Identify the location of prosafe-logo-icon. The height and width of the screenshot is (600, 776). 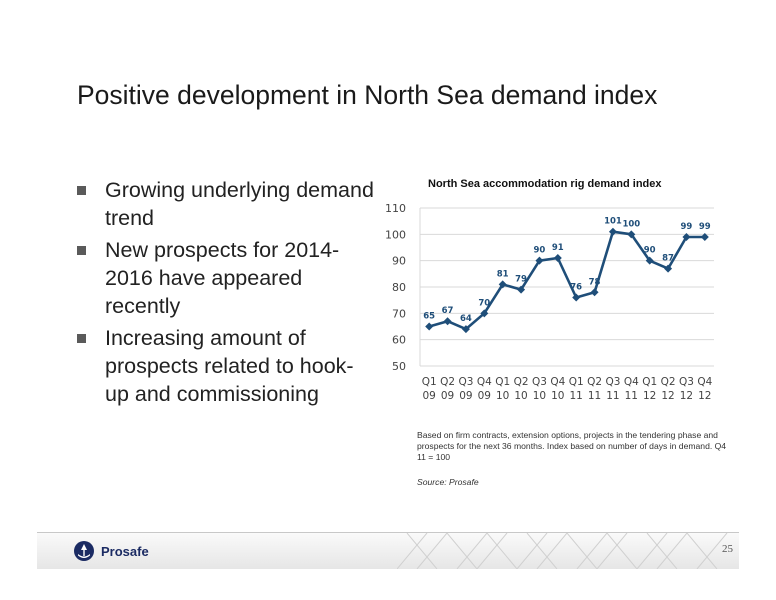
(84, 551).